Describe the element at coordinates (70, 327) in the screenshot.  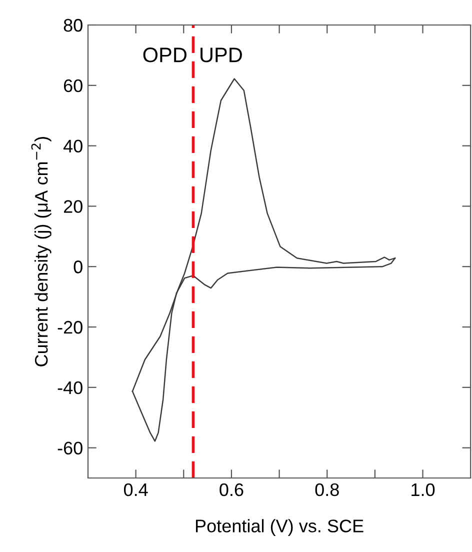
I see `y-tick-label: -20` at that location.